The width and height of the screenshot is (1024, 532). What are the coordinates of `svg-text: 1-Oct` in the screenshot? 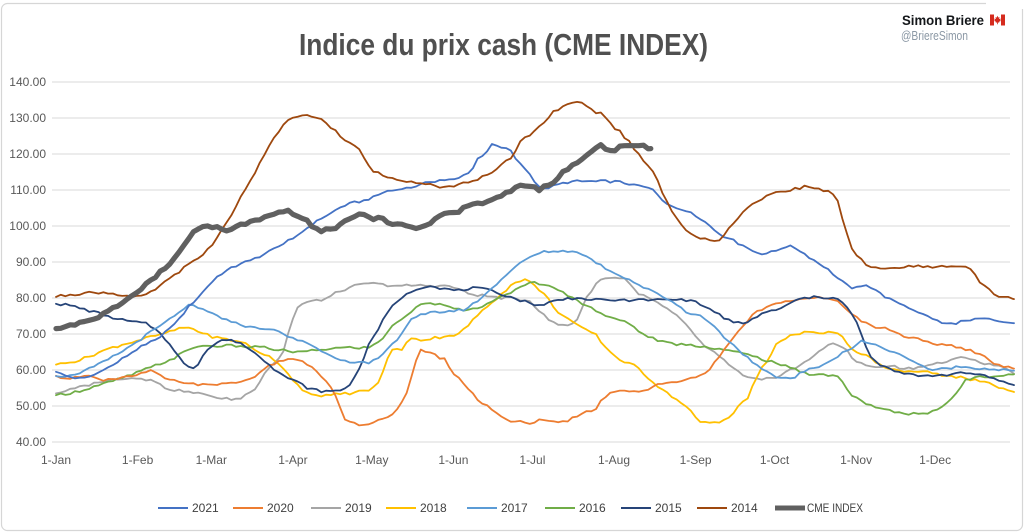 It's located at (775, 460).